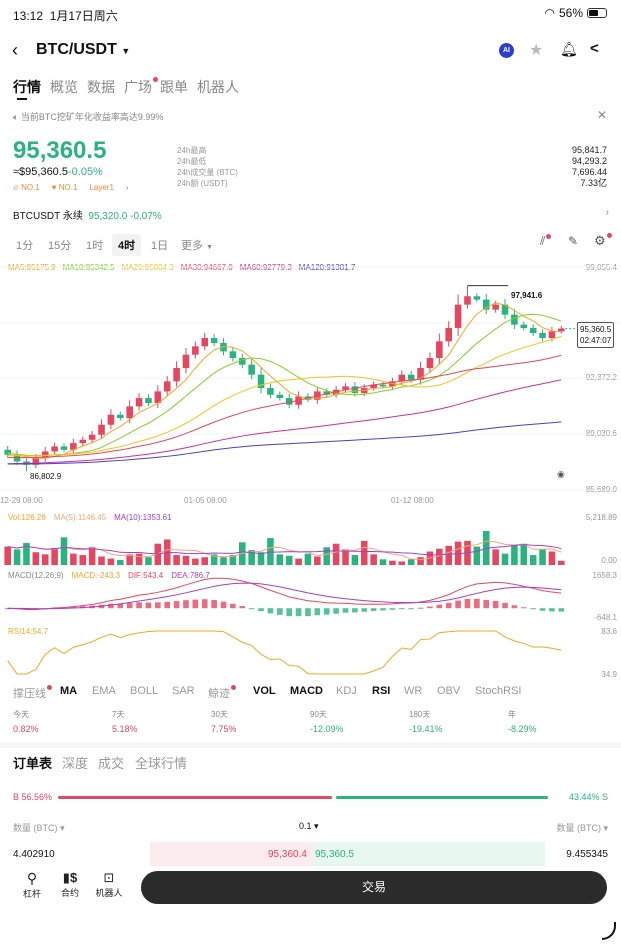 This screenshot has width=621, height=946. Describe the element at coordinates (264, 691) in the screenshot. I see `indicator-tab: VOL` at that location.